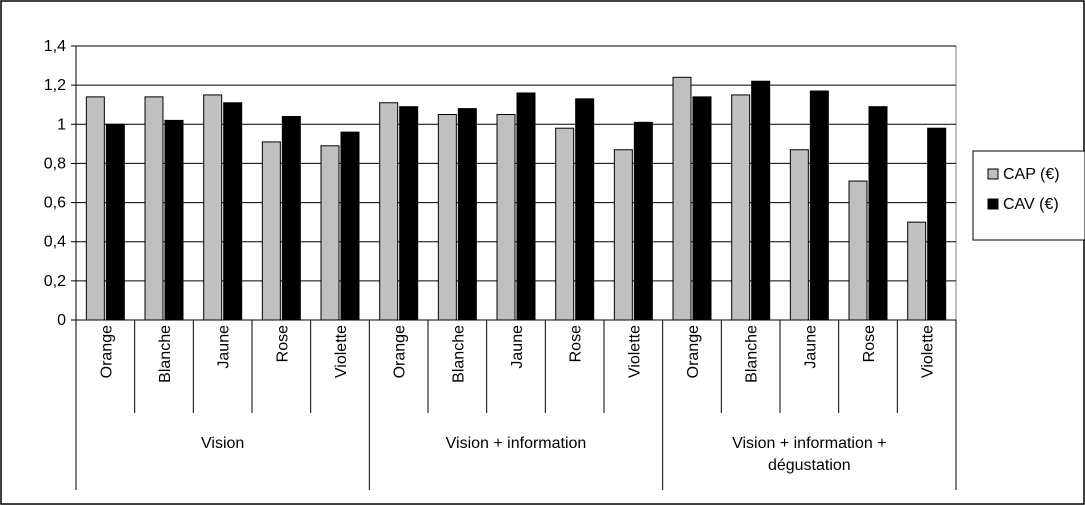 This screenshot has height=505, width=1085. Describe the element at coordinates (809, 465) in the screenshot. I see `group-label-line: dégustation` at that location.